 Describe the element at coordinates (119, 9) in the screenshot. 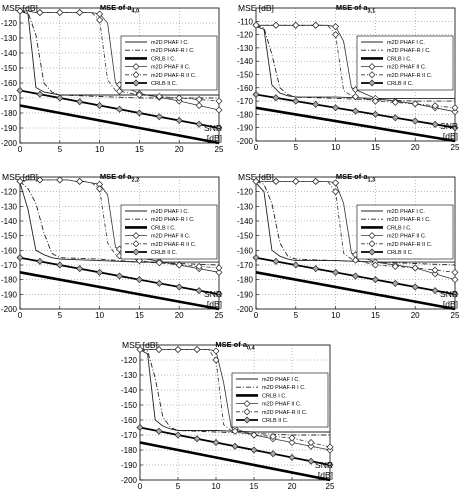

I see `chart-title: MSE of a4,0` at that location.